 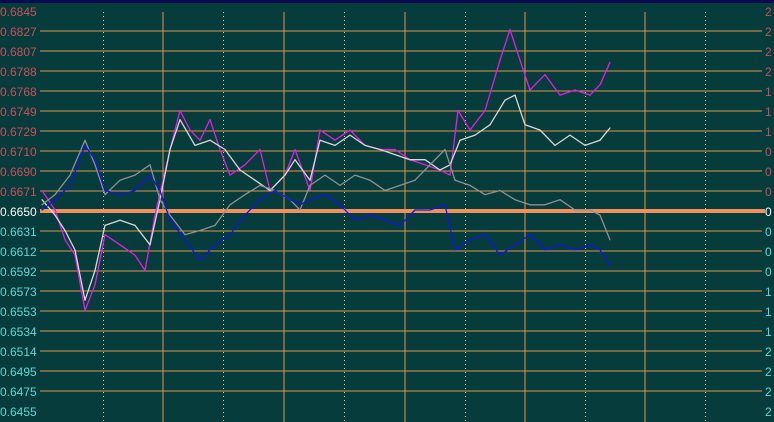 What do you see at coordinates (18, 392) in the screenshot?
I see `left-axis-tick: 0.6475` at bounding box center [18, 392].